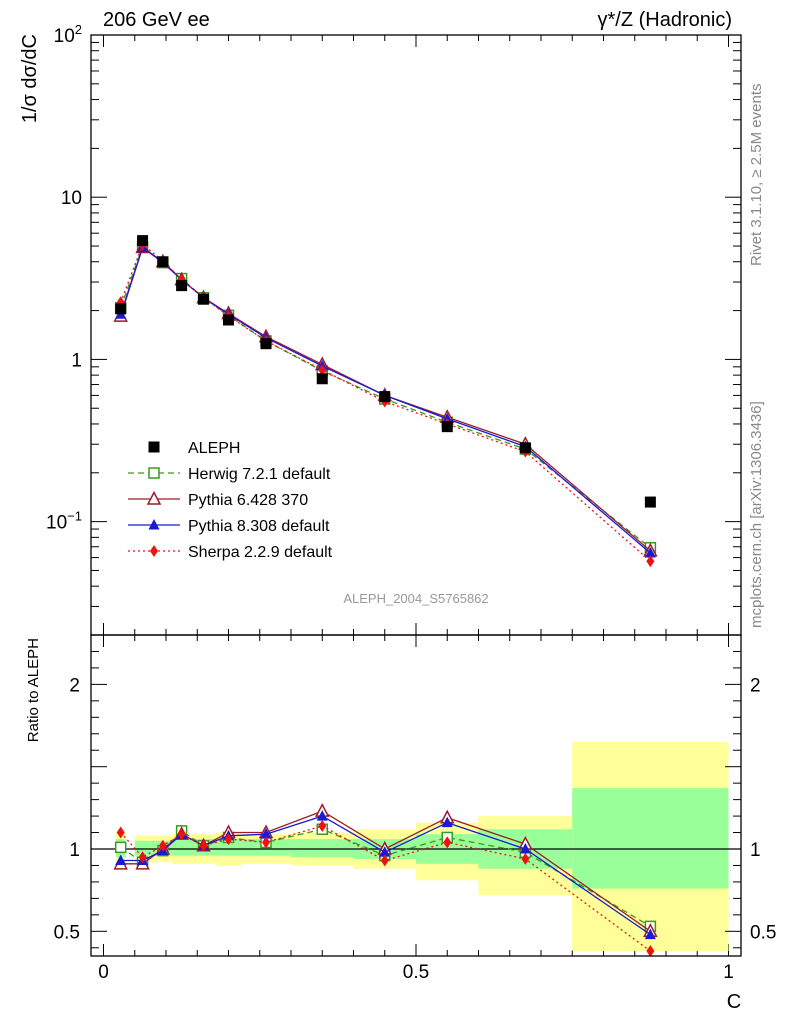 The image size is (786, 1024). Describe the element at coordinates (64, 521) in the screenshot. I see `y-tick-label: 10⁻¹` at that location.